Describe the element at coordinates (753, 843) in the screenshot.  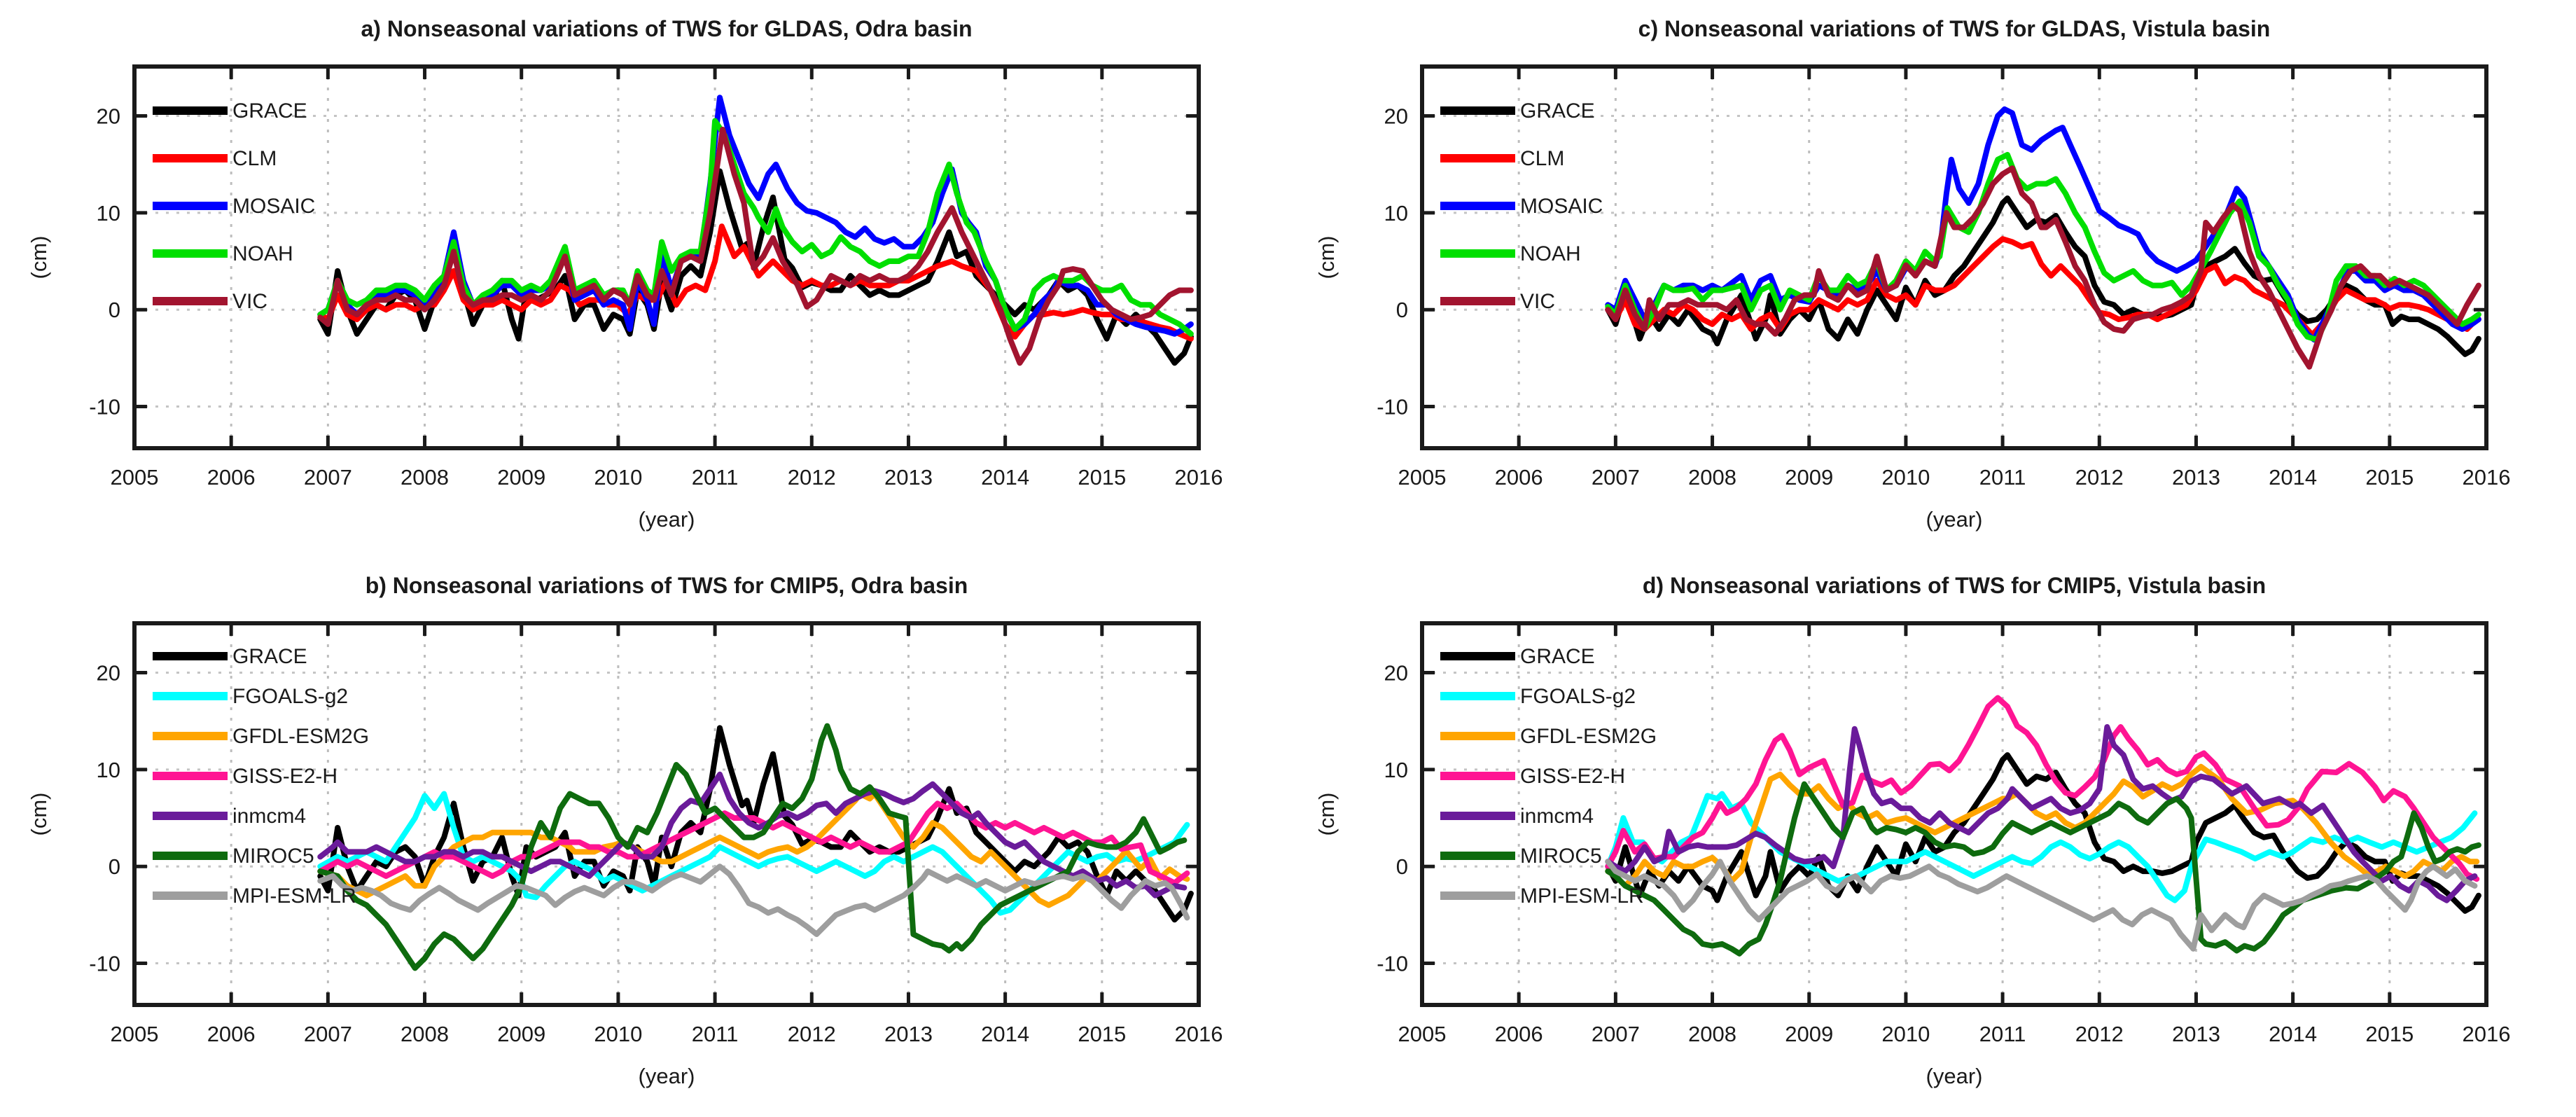
I see `series-line-GISS-E2-H` at that location.